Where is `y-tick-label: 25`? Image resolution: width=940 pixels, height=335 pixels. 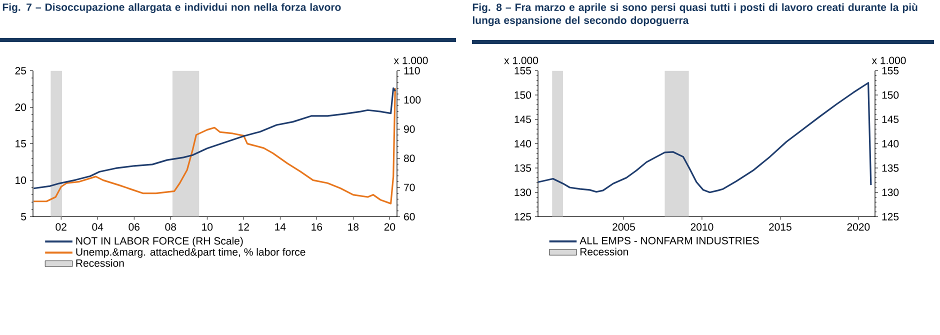
y-tick-label: 25 is located at coordinates (20, 70).